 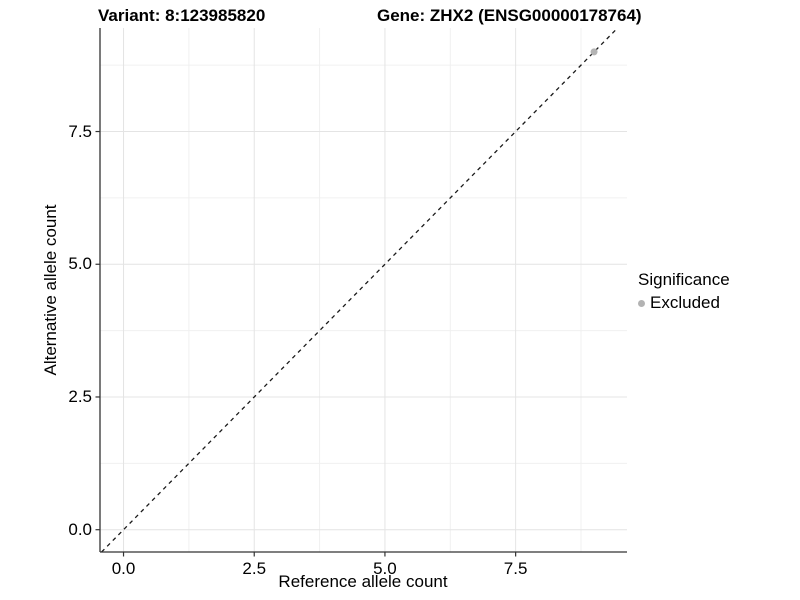 I want to click on y-tick-label: 2.5, so click(x=80, y=396).